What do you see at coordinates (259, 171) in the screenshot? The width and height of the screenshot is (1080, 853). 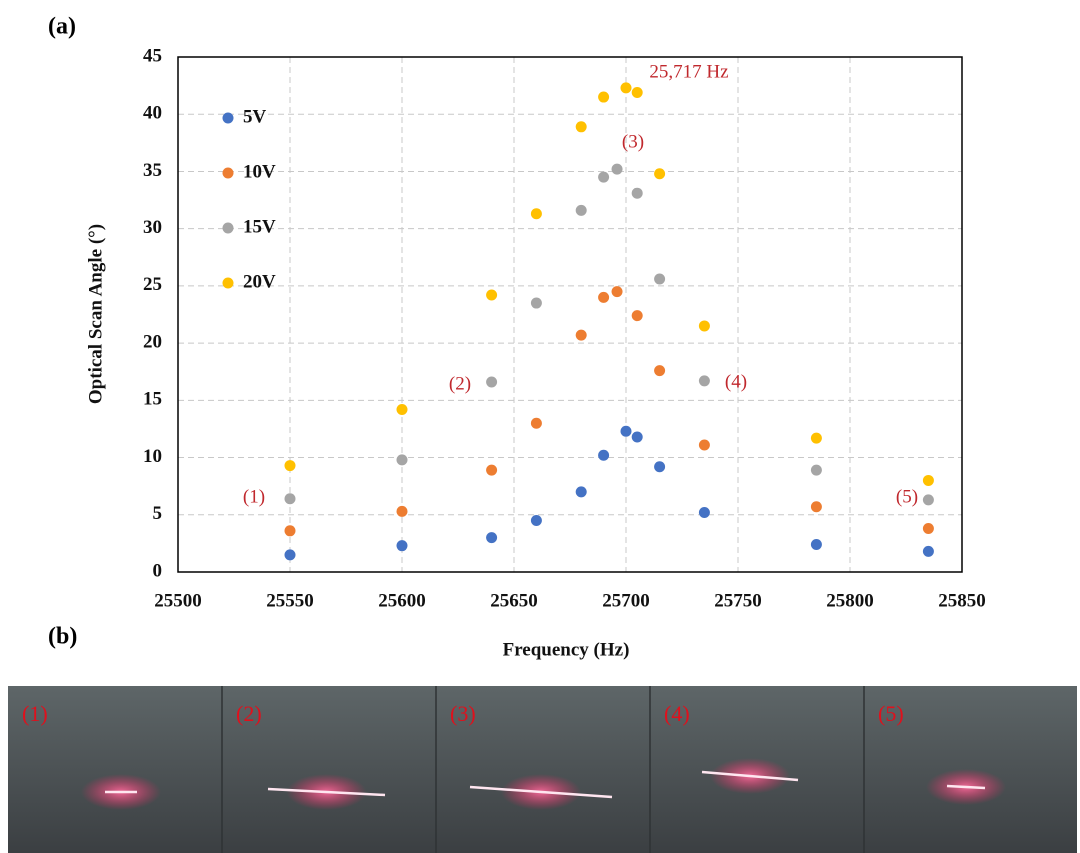 I see `legend-label: 10V` at bounding box center [259, 171].